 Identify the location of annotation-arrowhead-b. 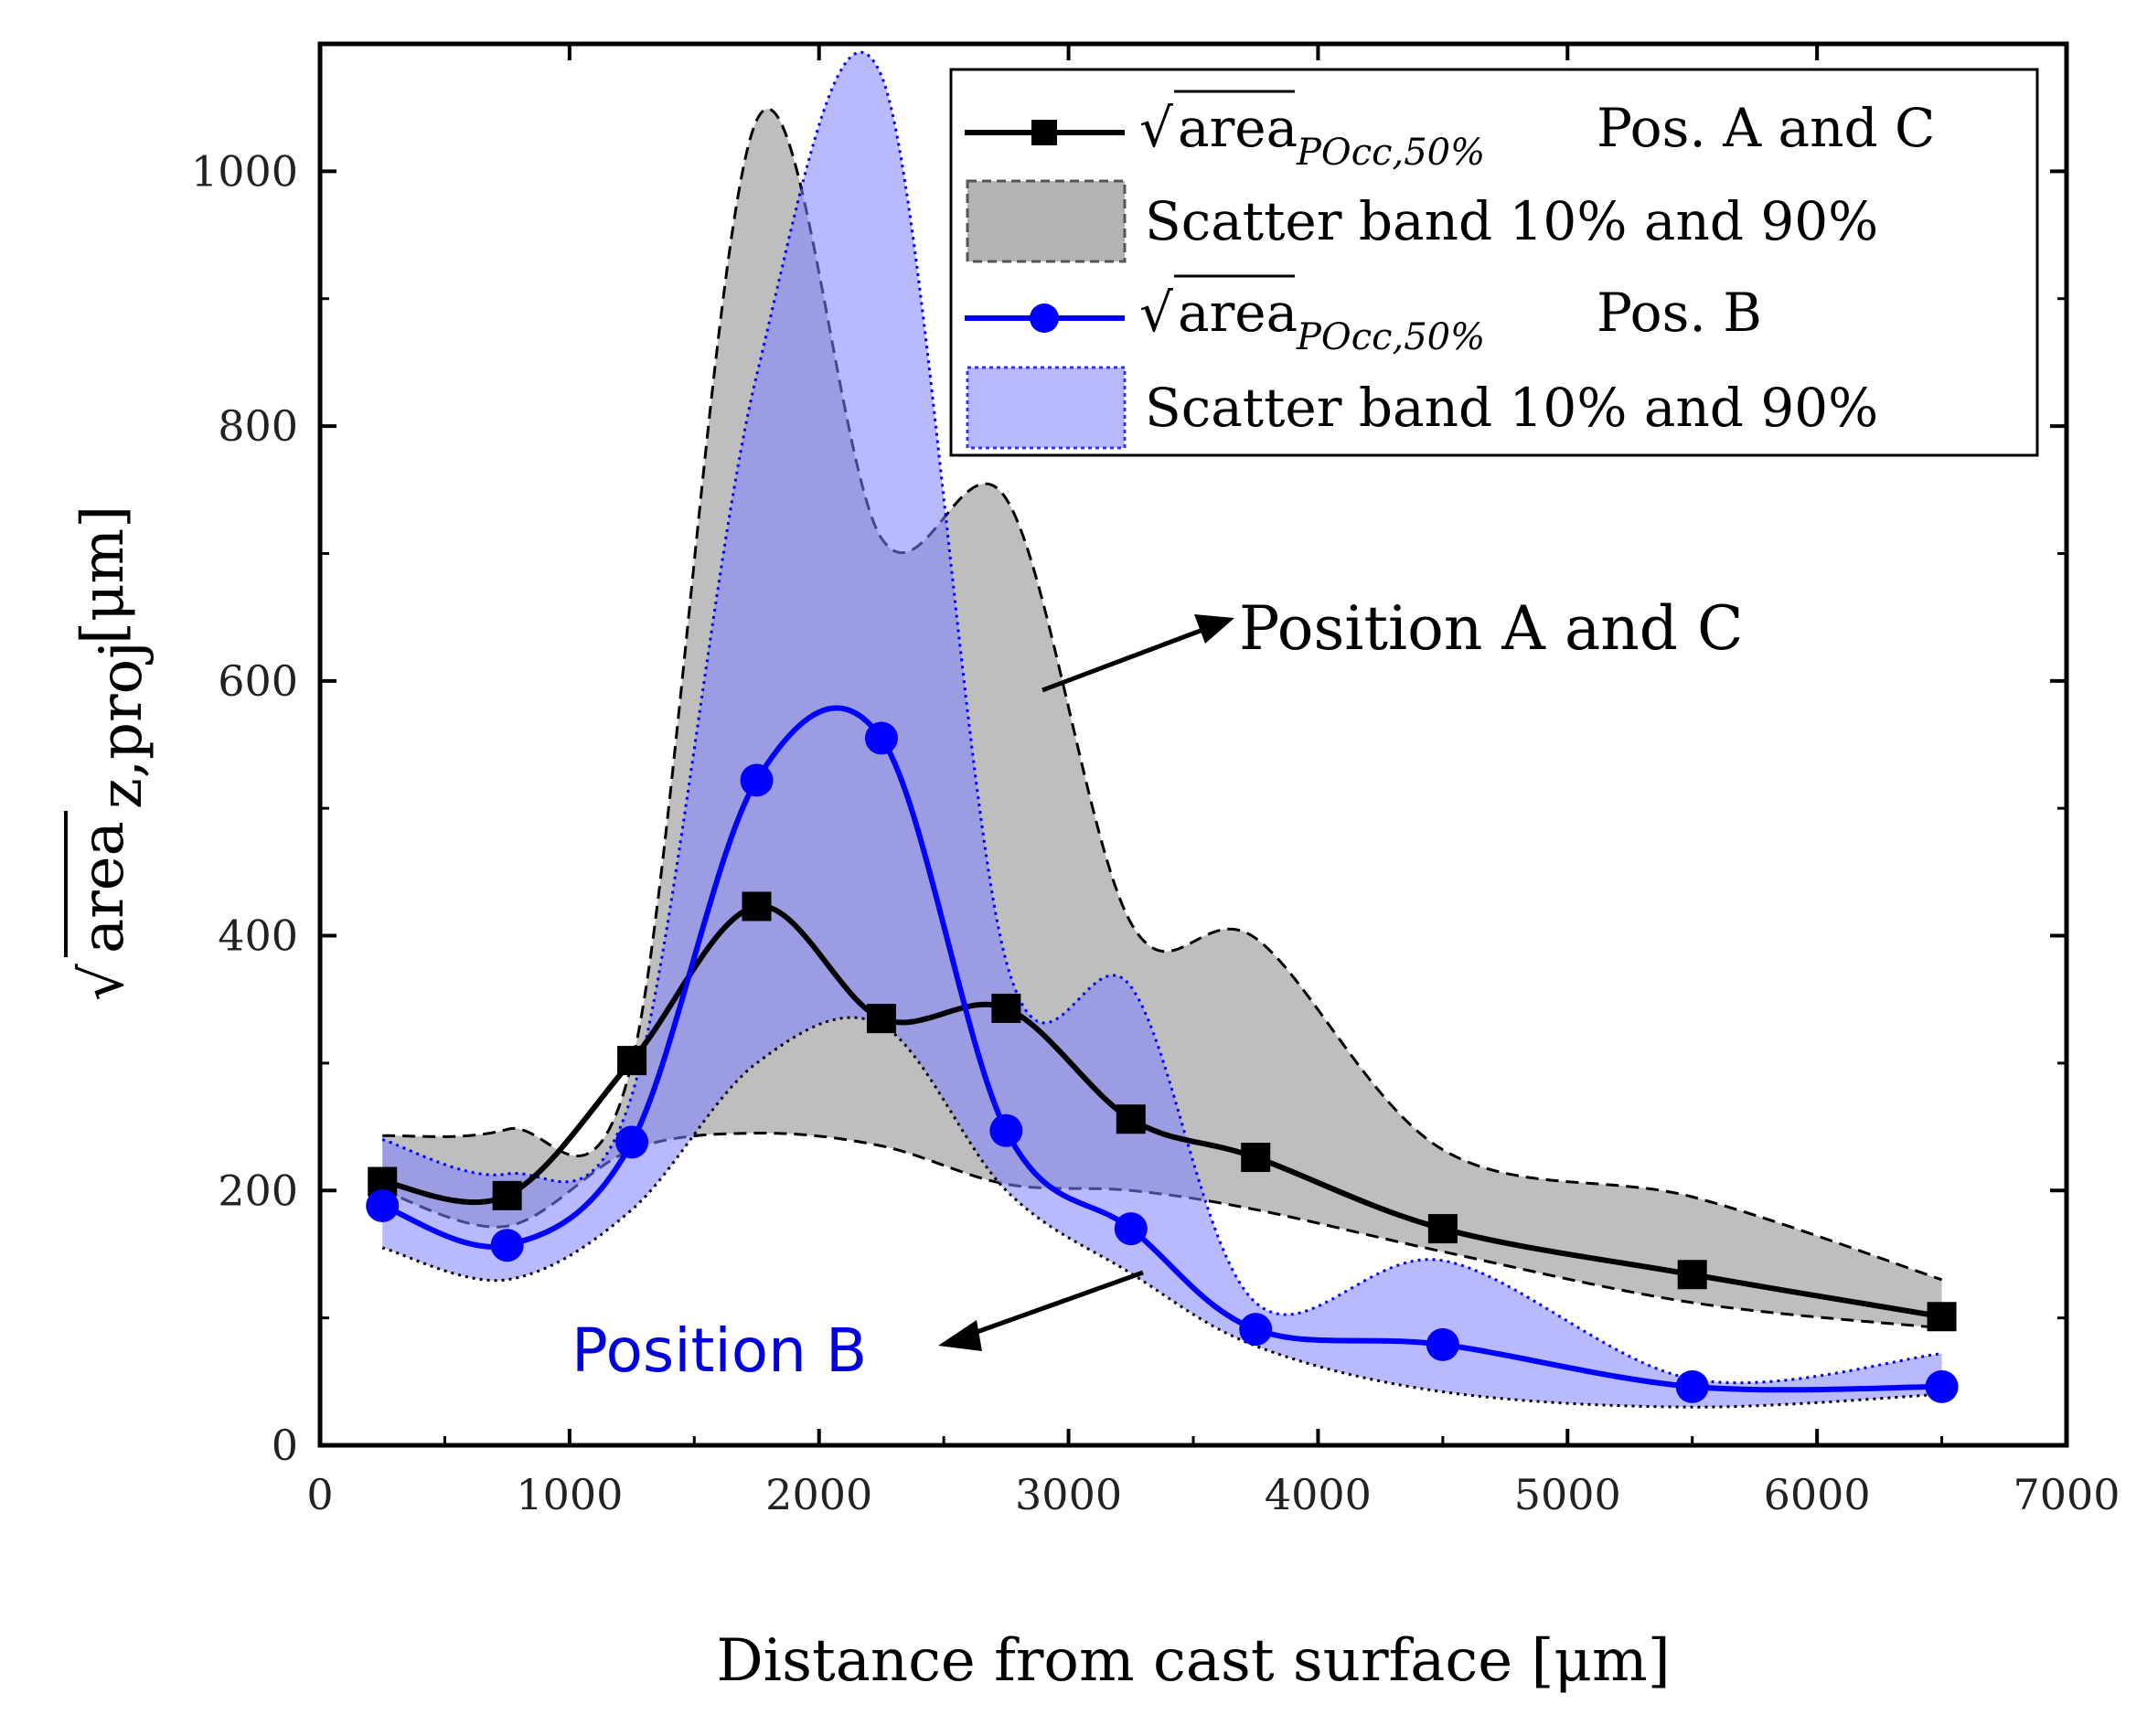
(960, 1335).